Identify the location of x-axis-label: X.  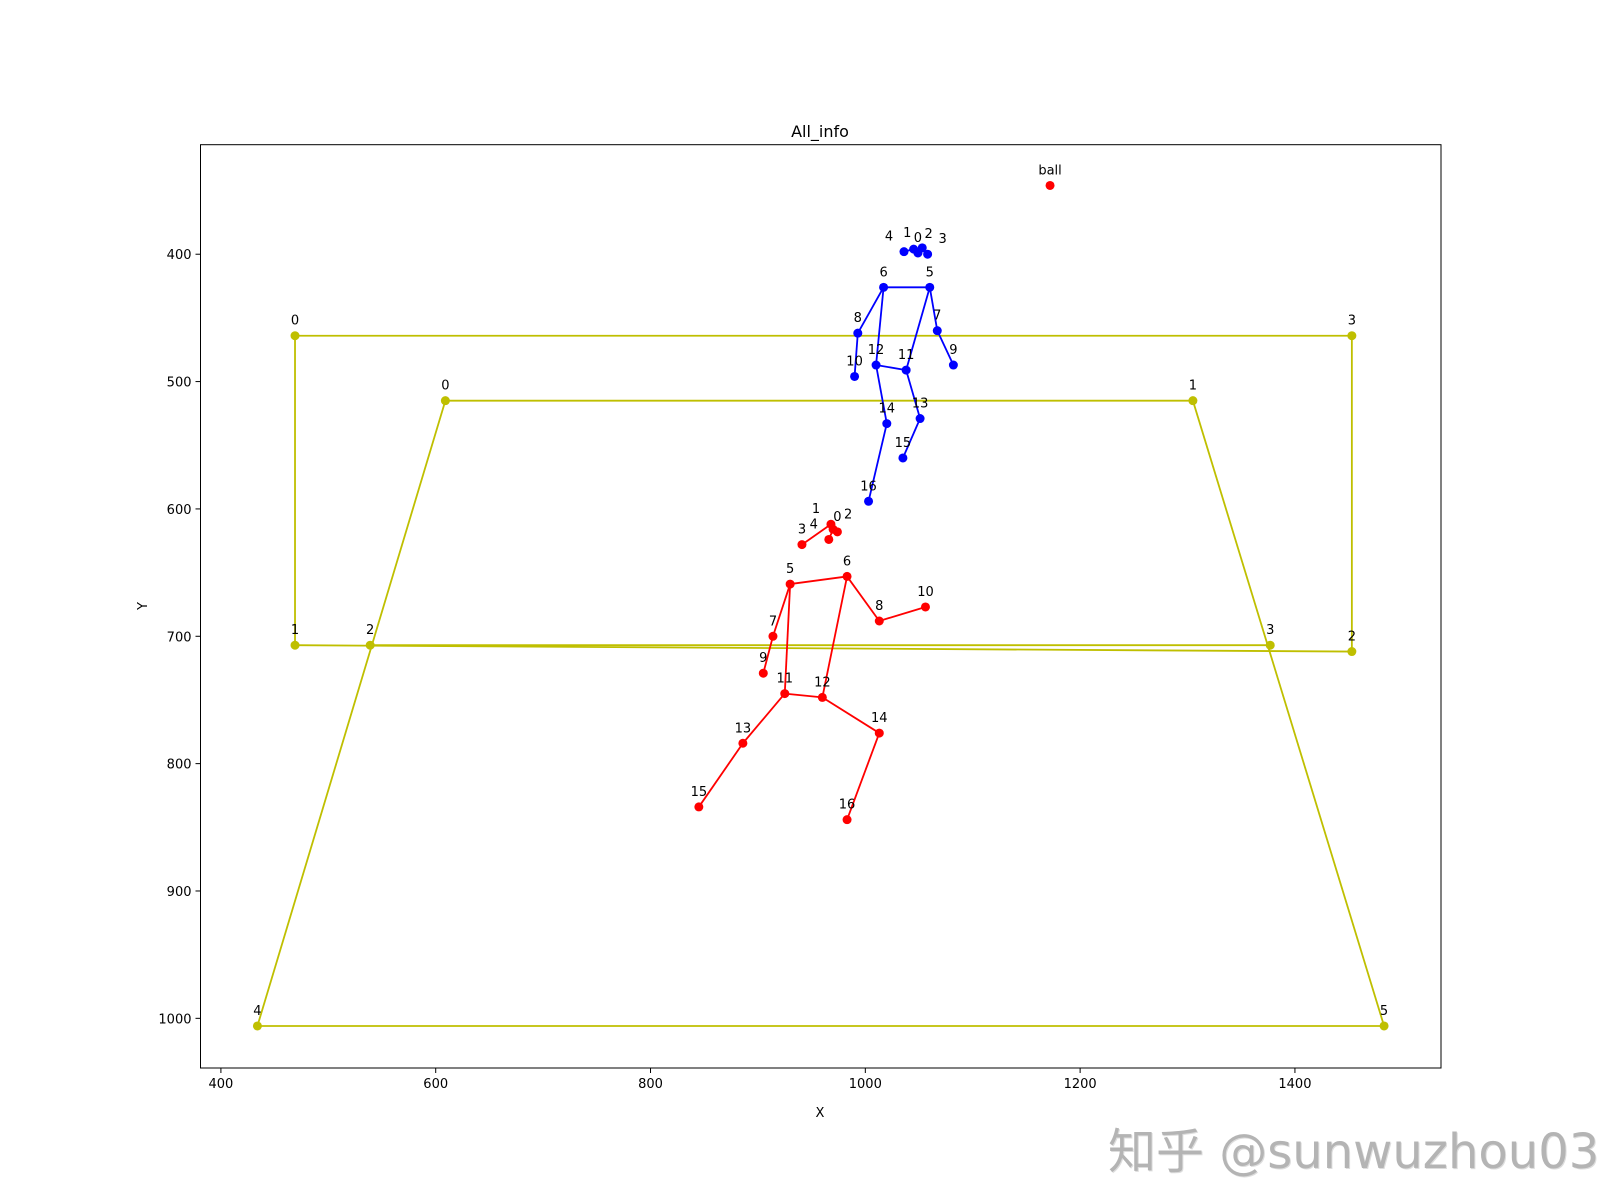
(820, 1113).